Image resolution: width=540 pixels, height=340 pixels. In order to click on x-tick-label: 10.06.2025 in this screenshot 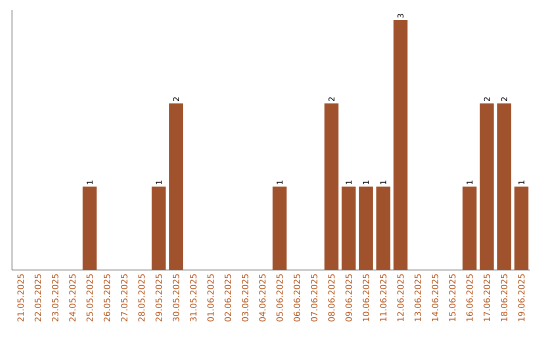, I will do `click(366, 298)`.